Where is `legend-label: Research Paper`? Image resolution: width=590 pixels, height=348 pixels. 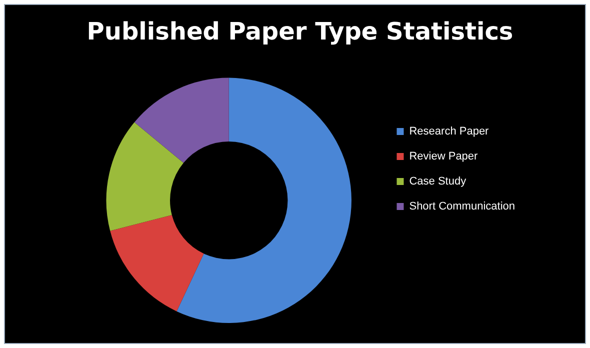
legend-label: Research Paper is located at coordinates (449, 132).